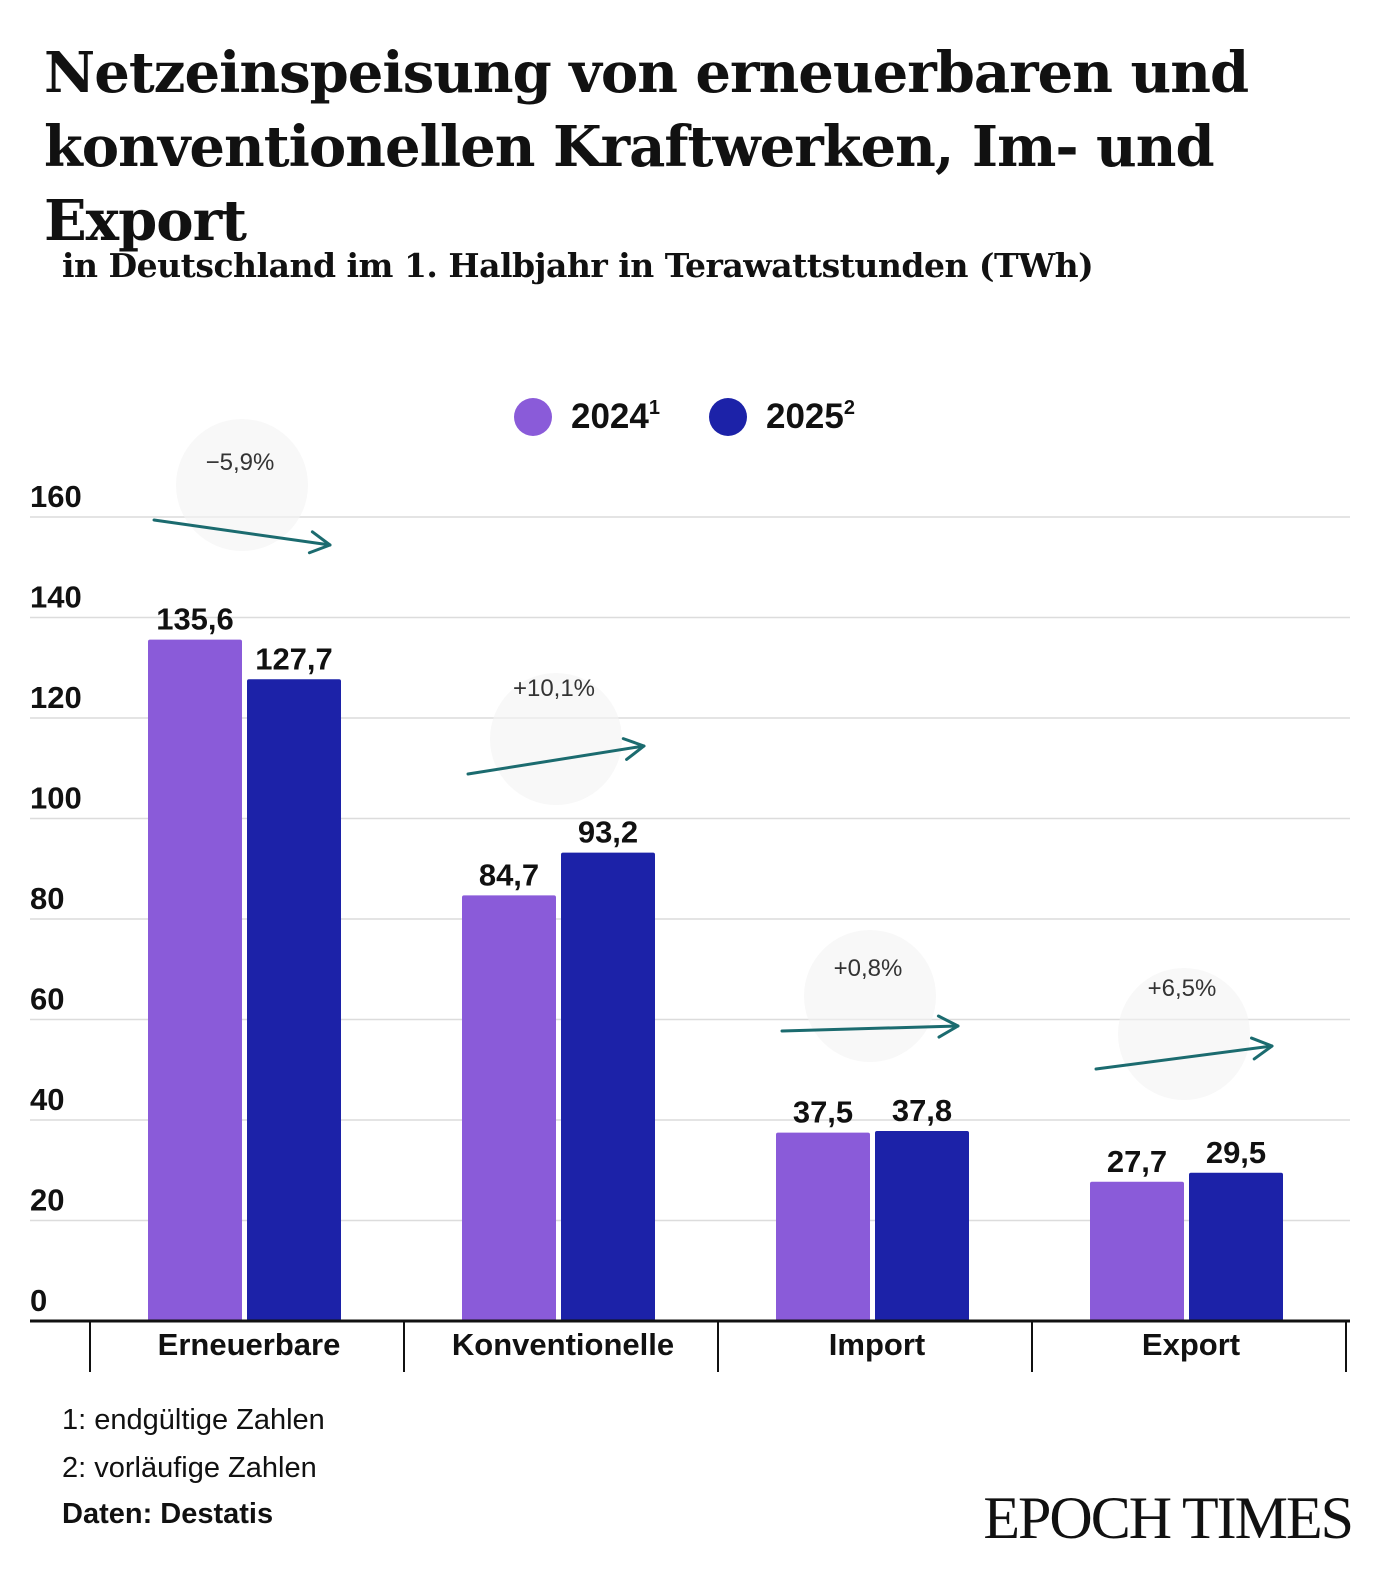 The width and height of the screenshot is (1400, 1586). I want to click on legend-marker-2024, so click(533, 417).